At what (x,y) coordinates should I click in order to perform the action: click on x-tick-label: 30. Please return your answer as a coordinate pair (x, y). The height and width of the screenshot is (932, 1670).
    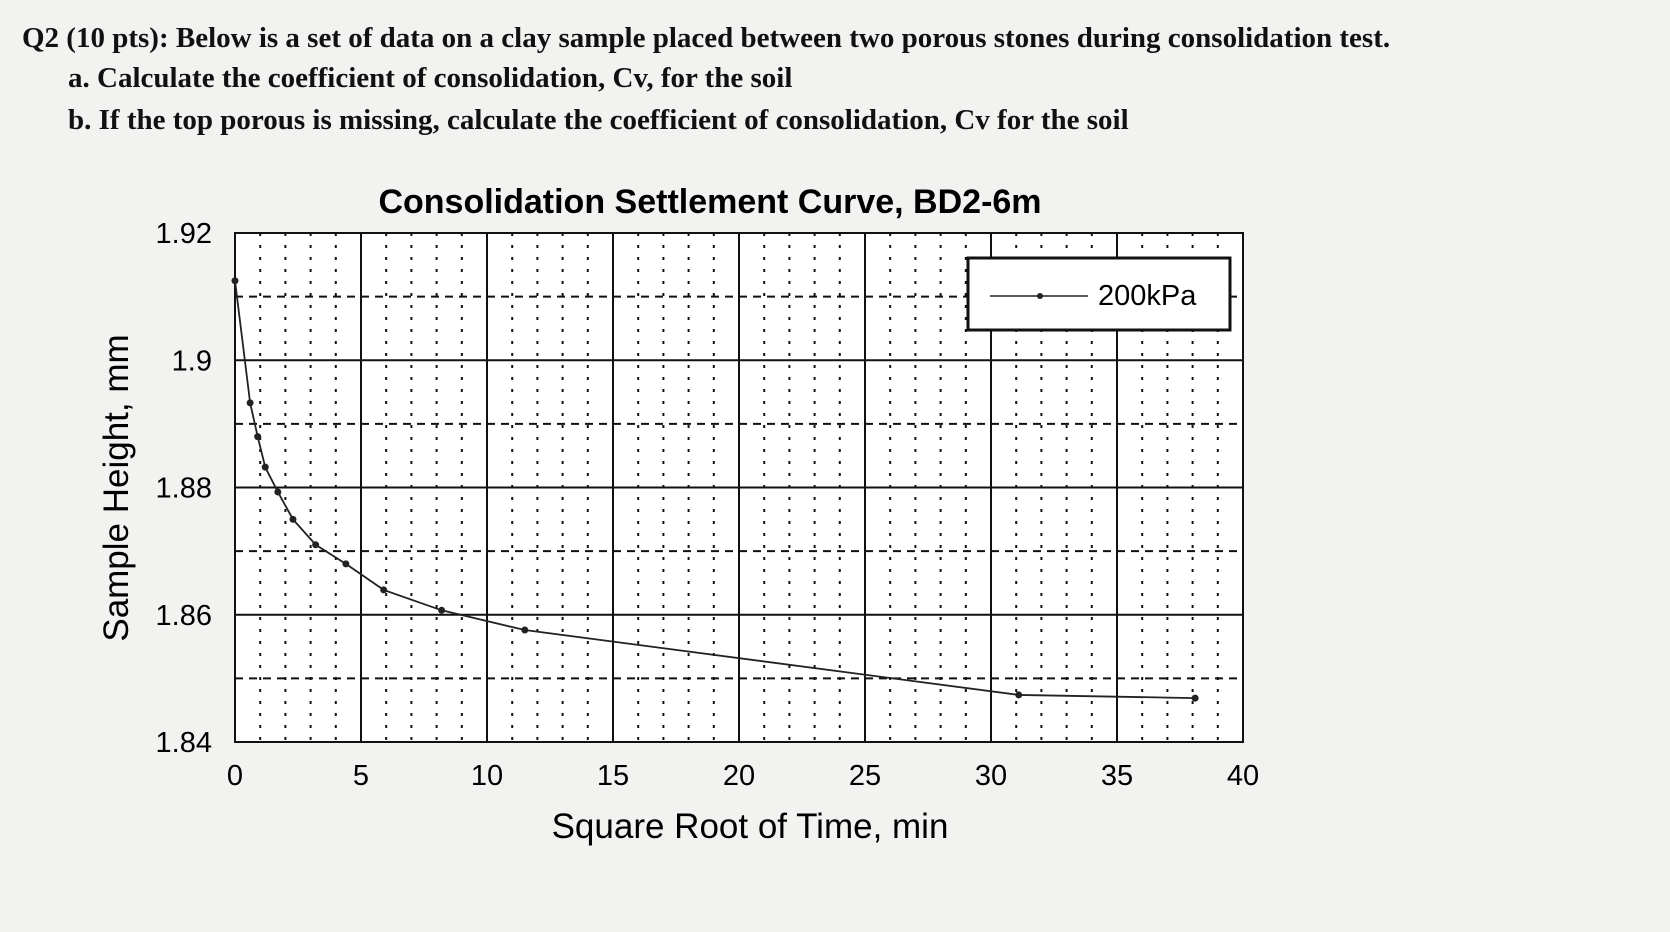
    Looking at the image, I should click on (991, 776).